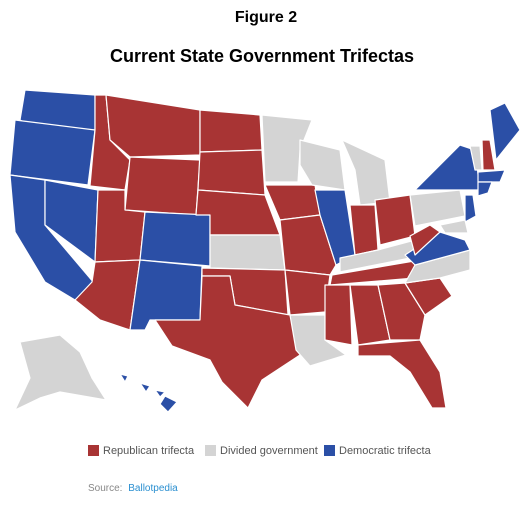  Describe the element at coordinates (269, 451) in the screenshot. I see `legend-label: Divided government` at that location.